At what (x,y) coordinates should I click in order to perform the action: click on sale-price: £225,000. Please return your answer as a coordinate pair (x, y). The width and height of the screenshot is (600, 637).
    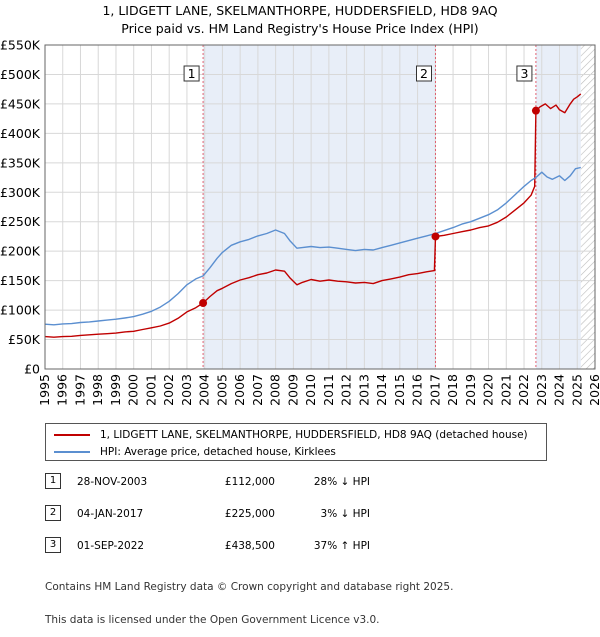
    Looking at the image, I should click on (249, 514).